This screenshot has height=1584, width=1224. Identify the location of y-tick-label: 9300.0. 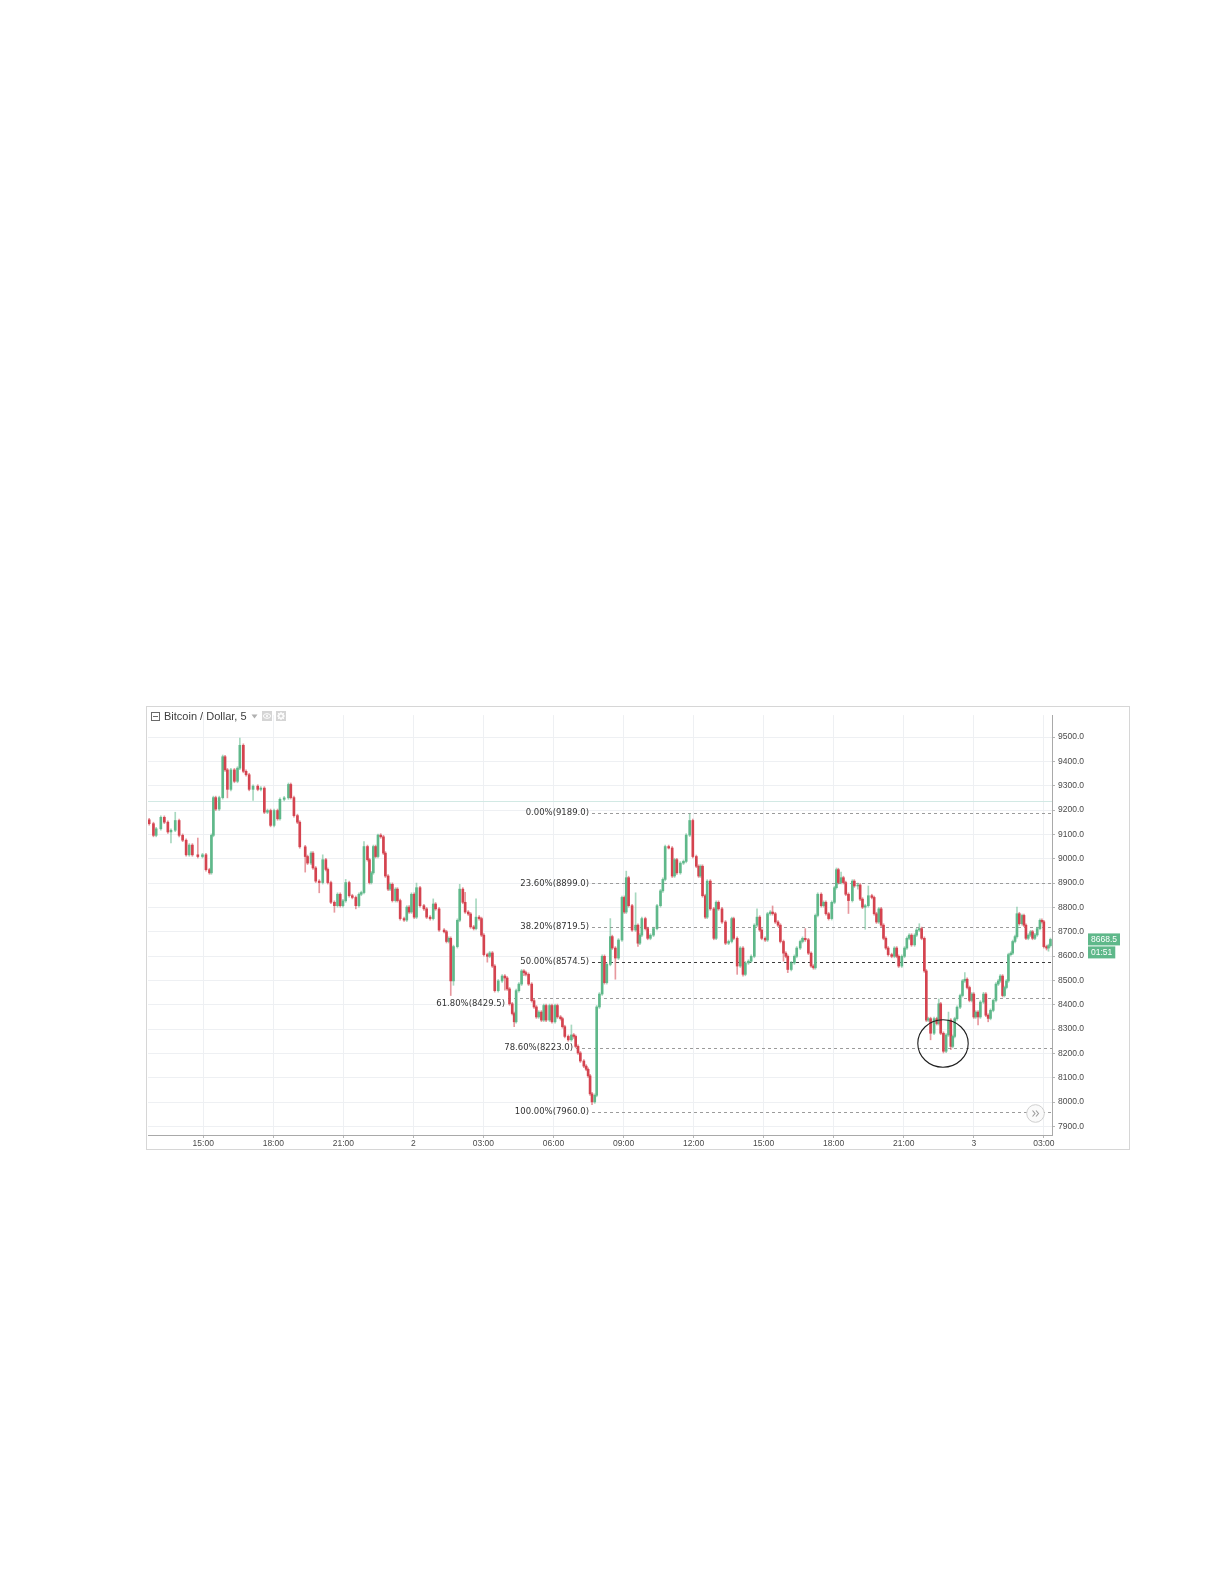
(1071, 785).